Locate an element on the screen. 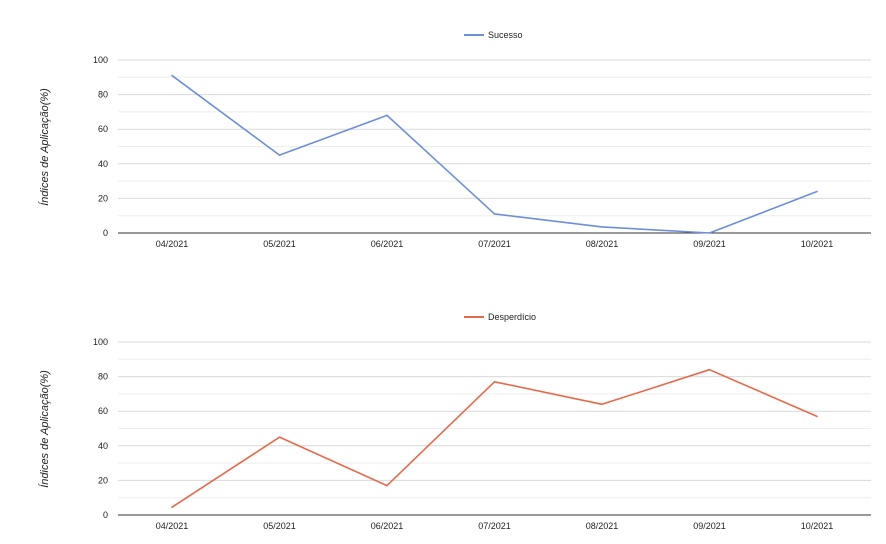 This screenshot has width=886, height=544. legend-label: Sucesso is located at coordinates (505, 35).